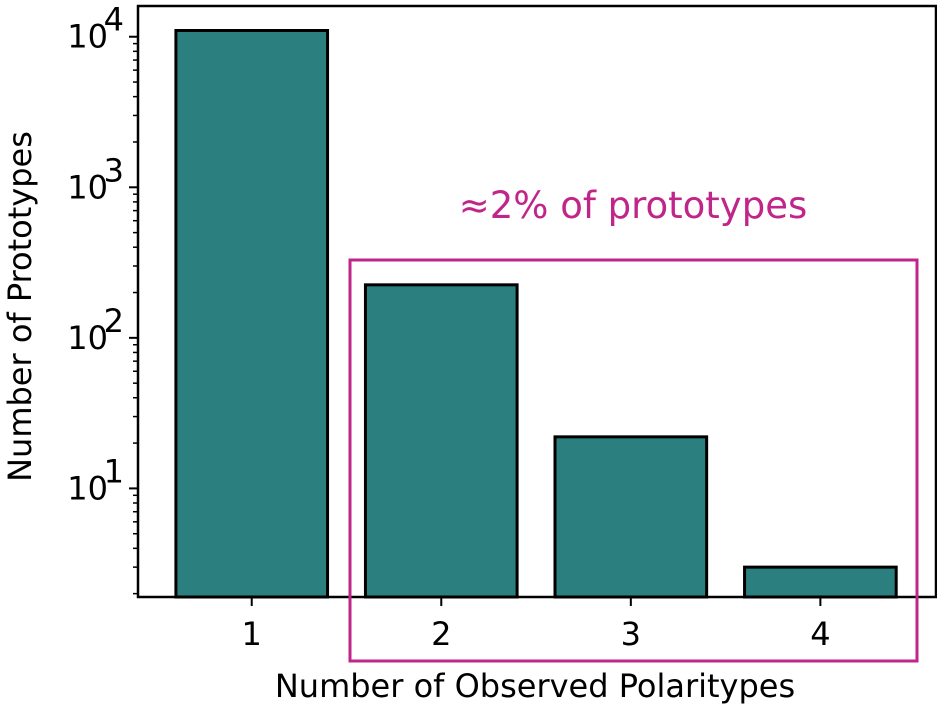 The image size is (937, 705). Describe the element at coordinates (633, 205) in the screenshot. I see `annotation-label: ≈2% of prototypes` at that location.